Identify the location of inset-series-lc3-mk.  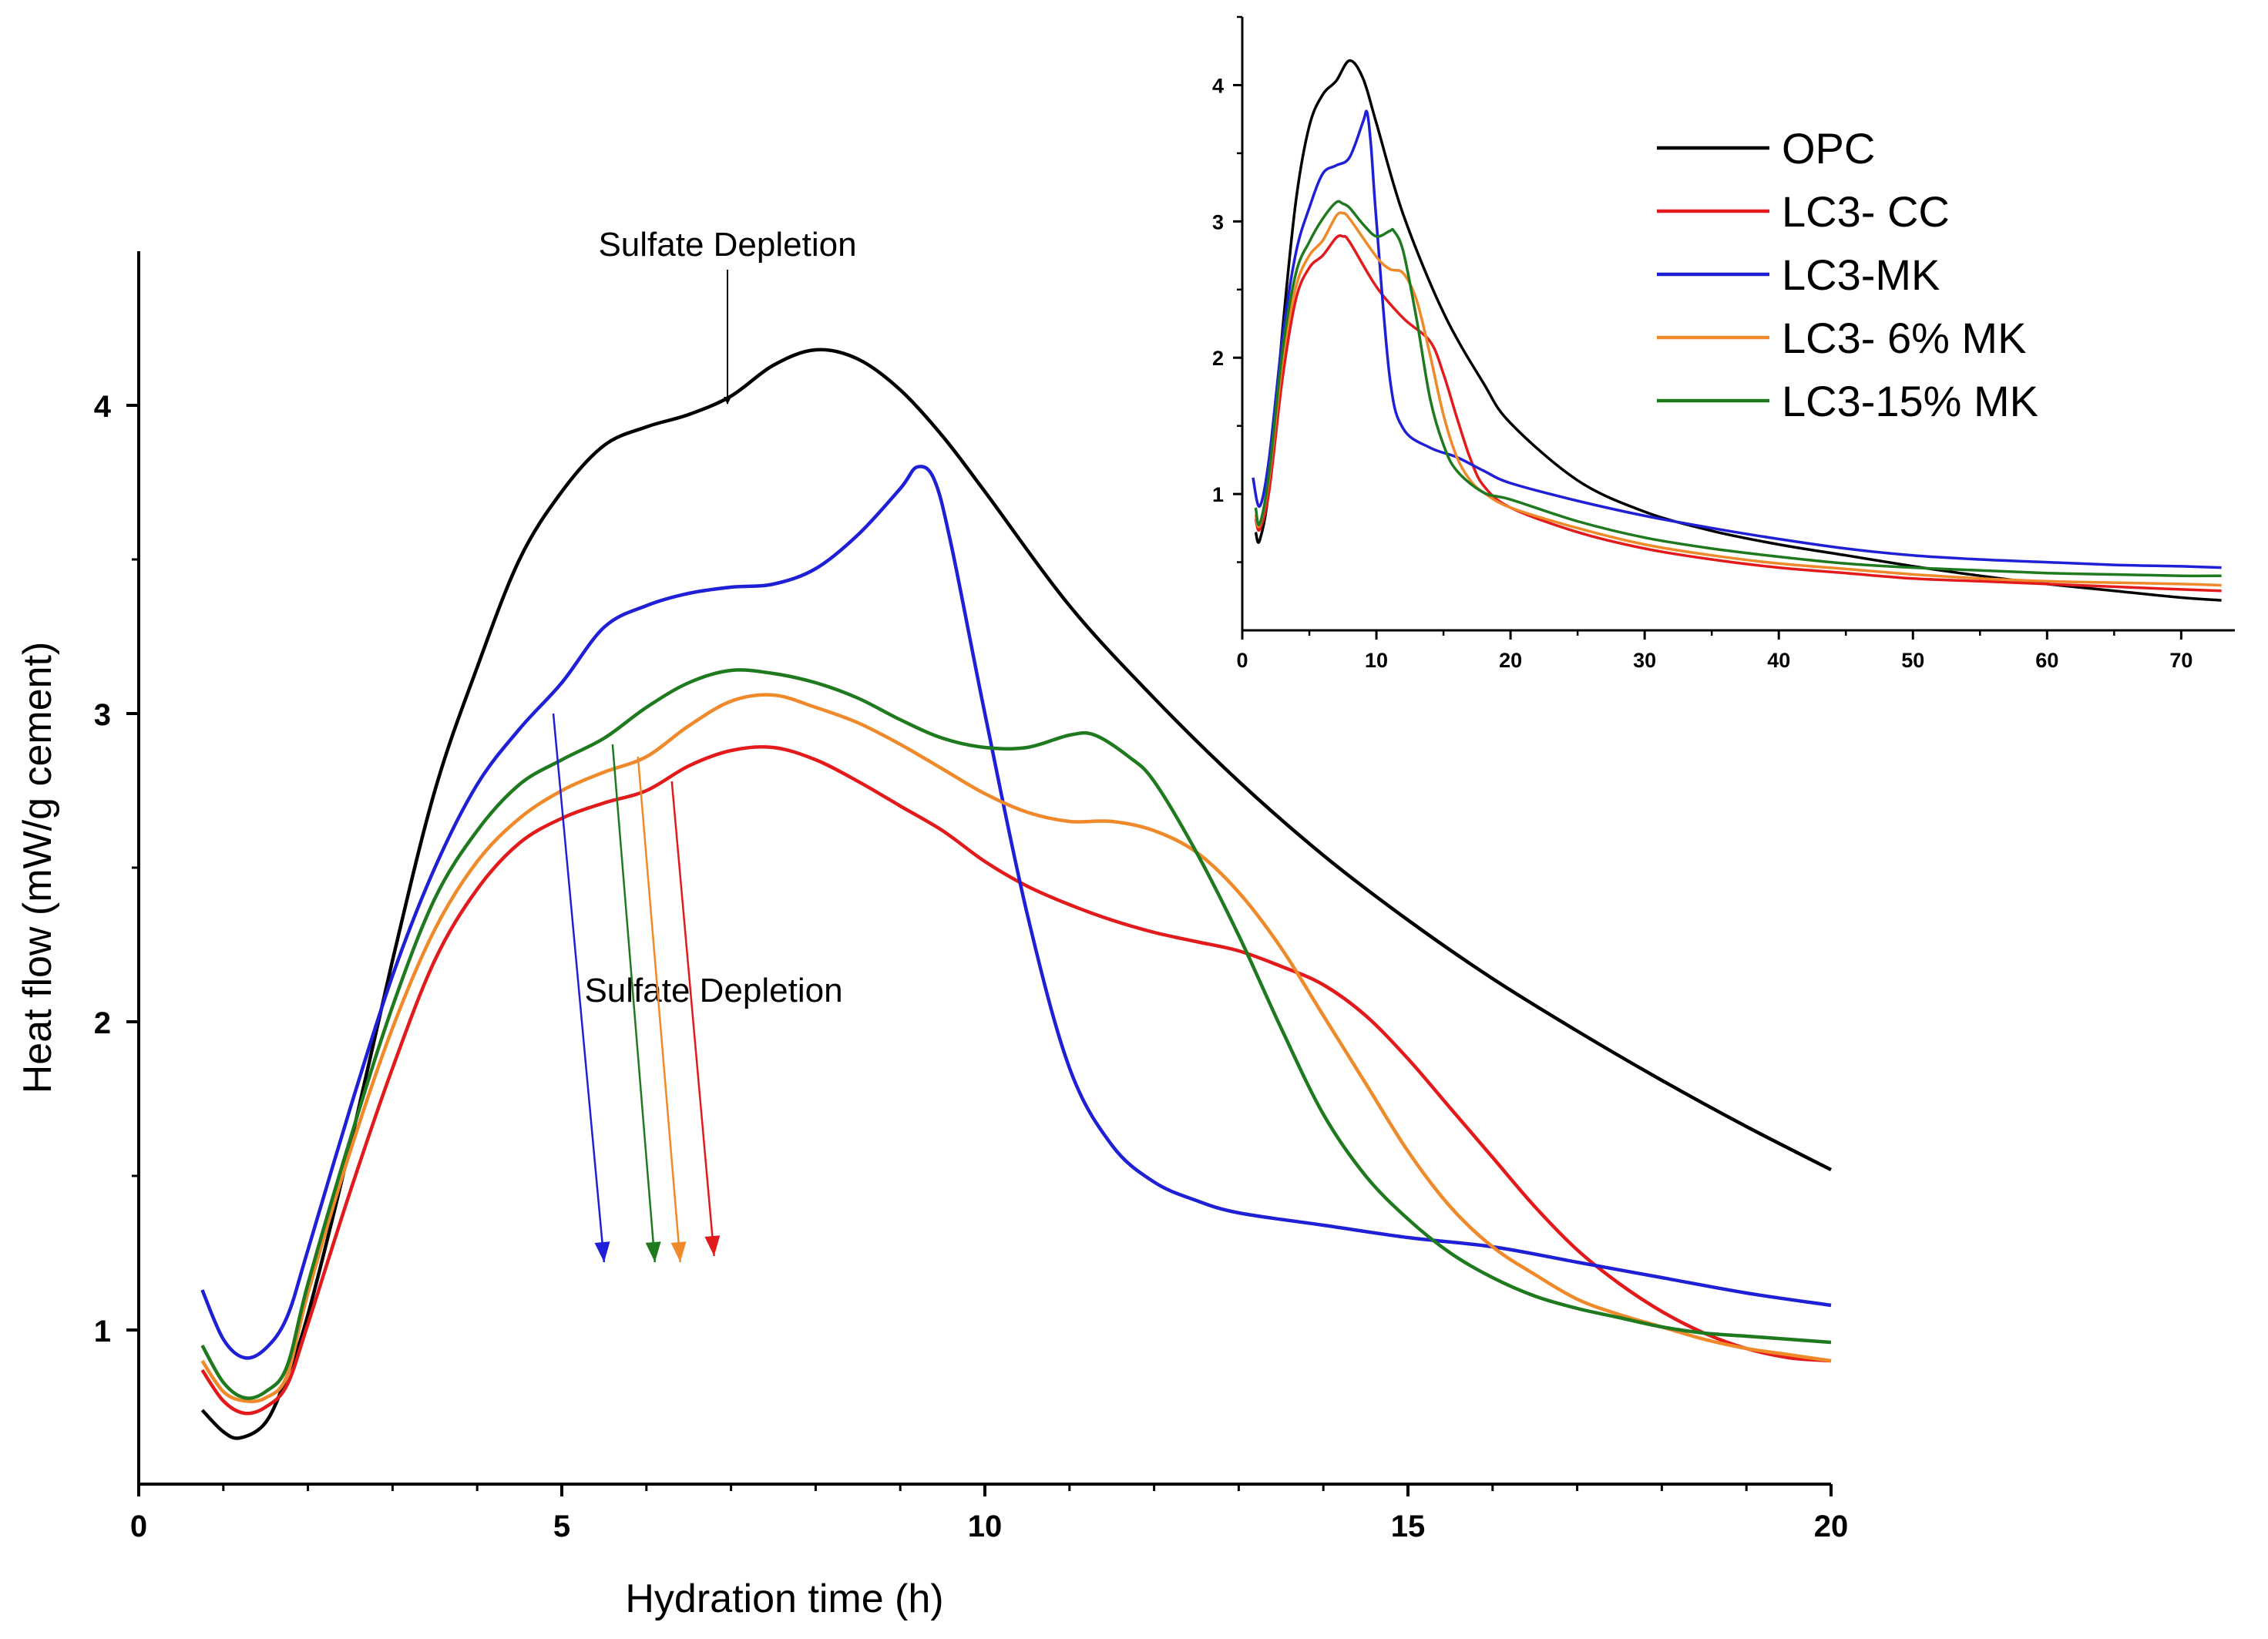
(1737, 339).